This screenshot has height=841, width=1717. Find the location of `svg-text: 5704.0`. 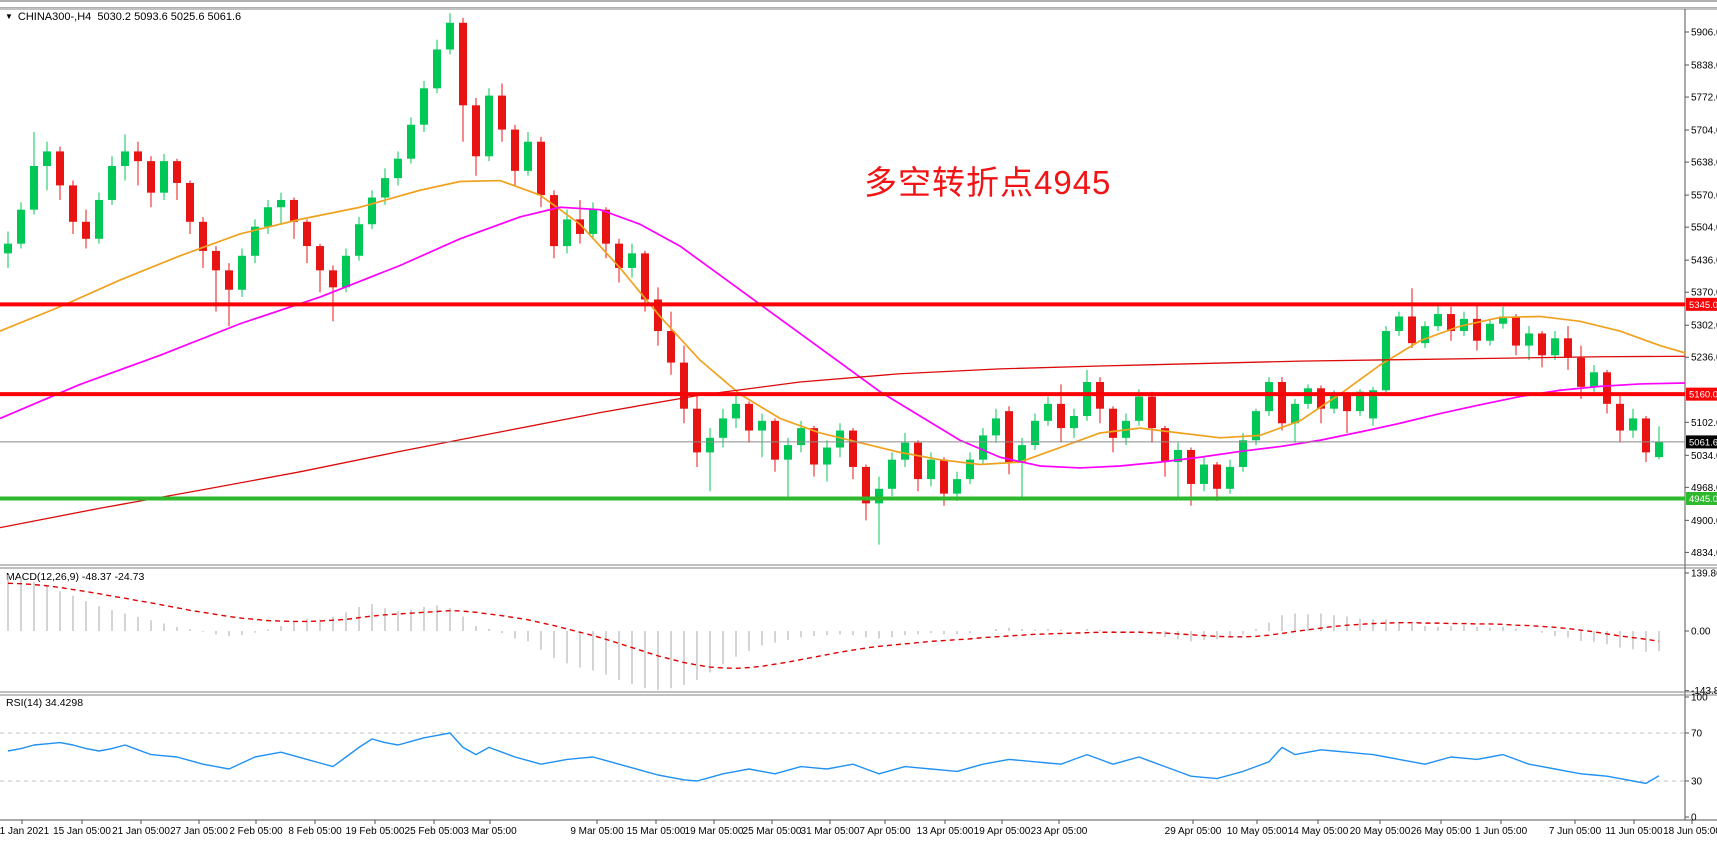

svg-text: 5704.0 is located at coordinates (1704, 131).